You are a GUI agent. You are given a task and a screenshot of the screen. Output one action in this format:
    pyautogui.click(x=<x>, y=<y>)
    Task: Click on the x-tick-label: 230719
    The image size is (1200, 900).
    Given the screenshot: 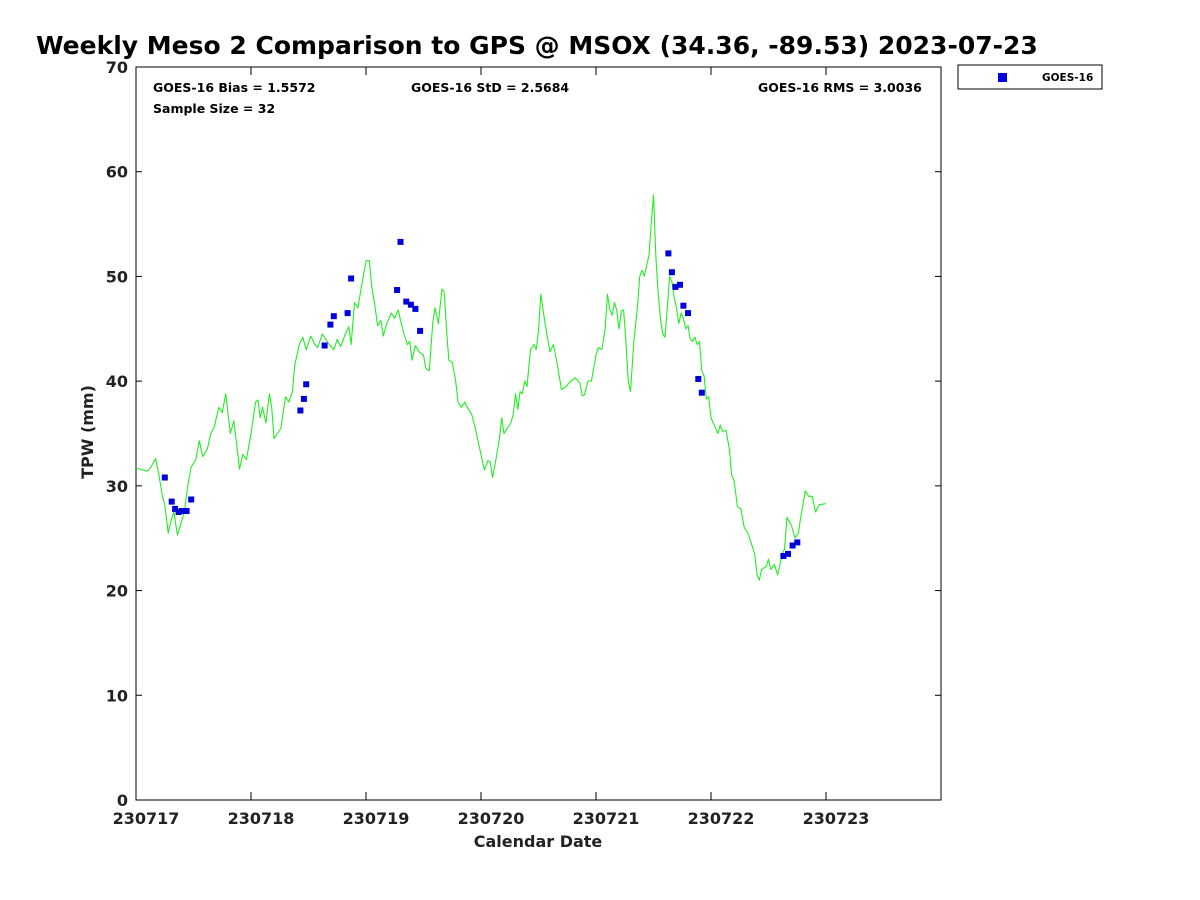 What is the action you would take?
    pyautogui.click(x=376, y=818)
    